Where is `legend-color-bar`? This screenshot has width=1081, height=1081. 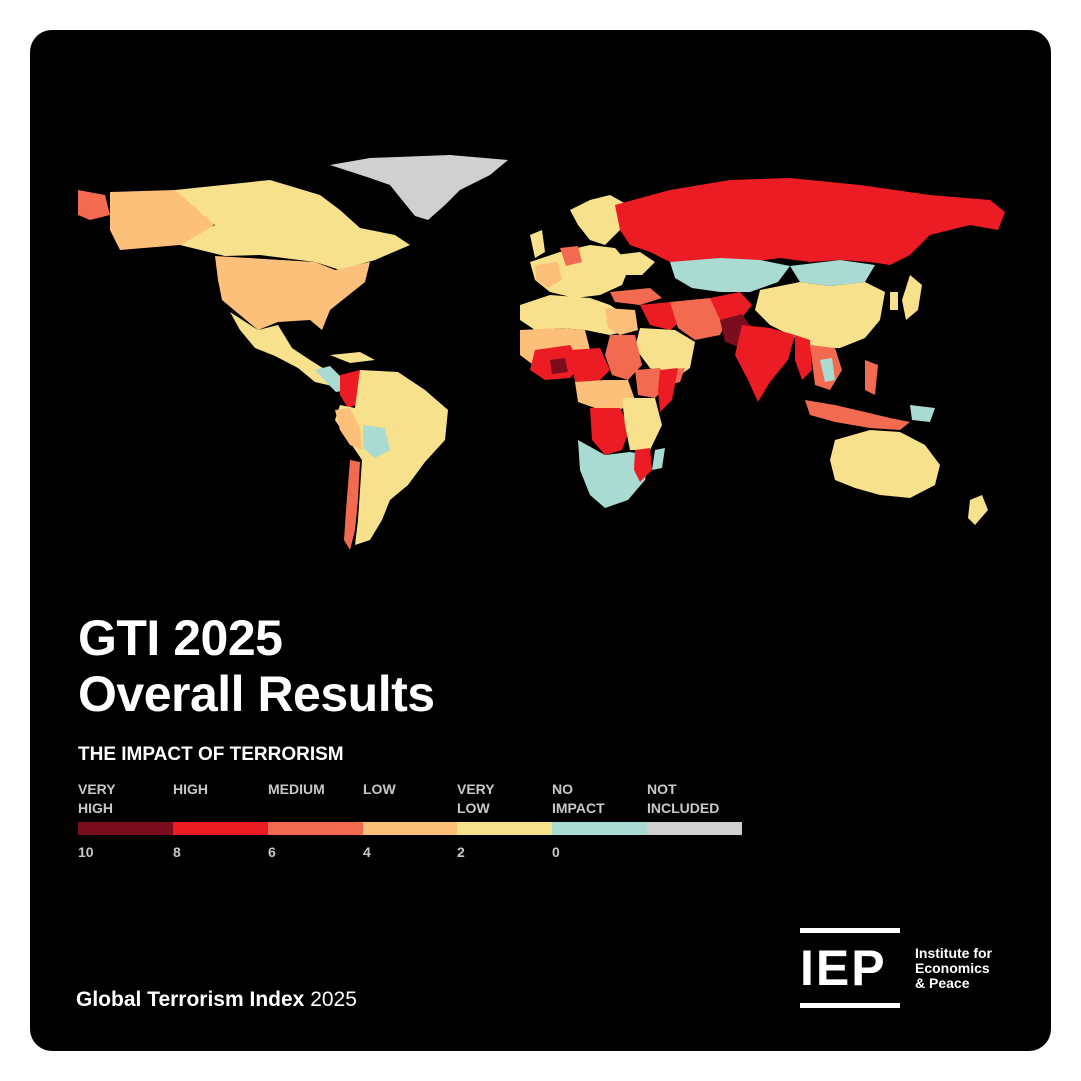
legend-color-bar is located at coordinates (410, 828).